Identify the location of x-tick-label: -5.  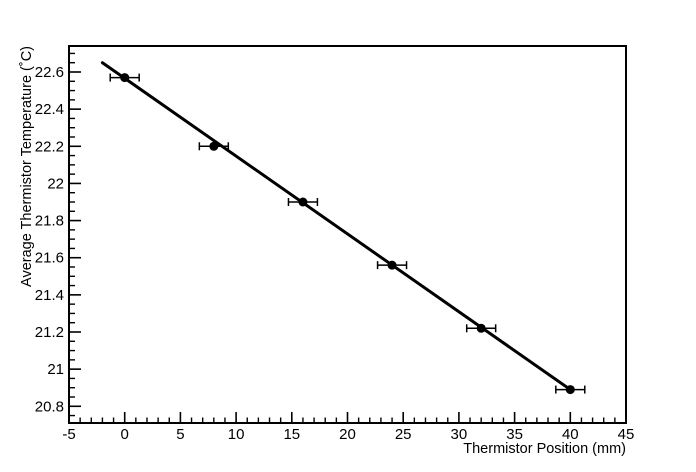
(68, 434).